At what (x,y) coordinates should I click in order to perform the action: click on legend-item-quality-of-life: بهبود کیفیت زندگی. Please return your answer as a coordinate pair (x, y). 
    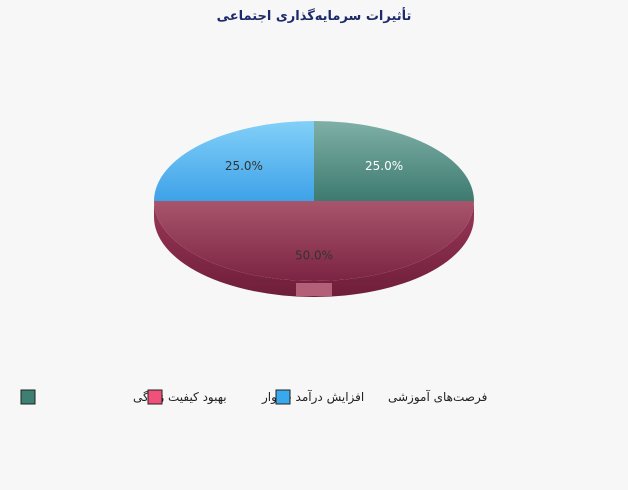
    Looking at the image, I should click on (123, 397).